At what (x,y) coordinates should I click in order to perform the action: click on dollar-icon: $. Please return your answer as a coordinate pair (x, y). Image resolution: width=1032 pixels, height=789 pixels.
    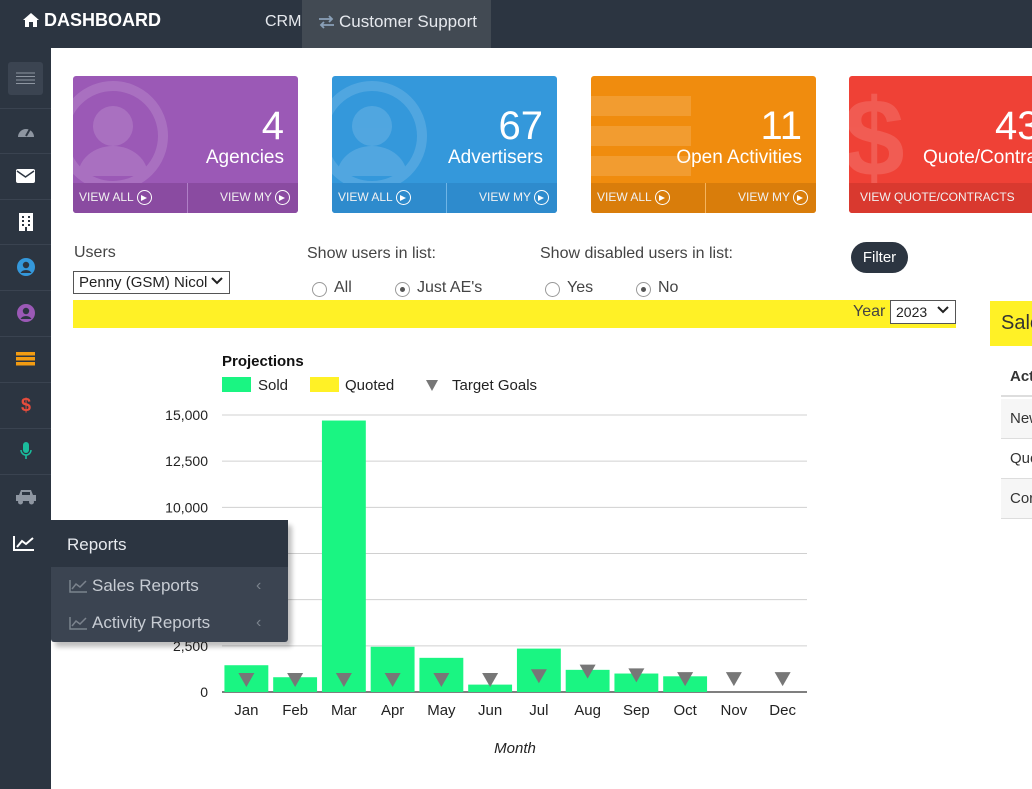
    Looking at the image, I should click on (25, 405).